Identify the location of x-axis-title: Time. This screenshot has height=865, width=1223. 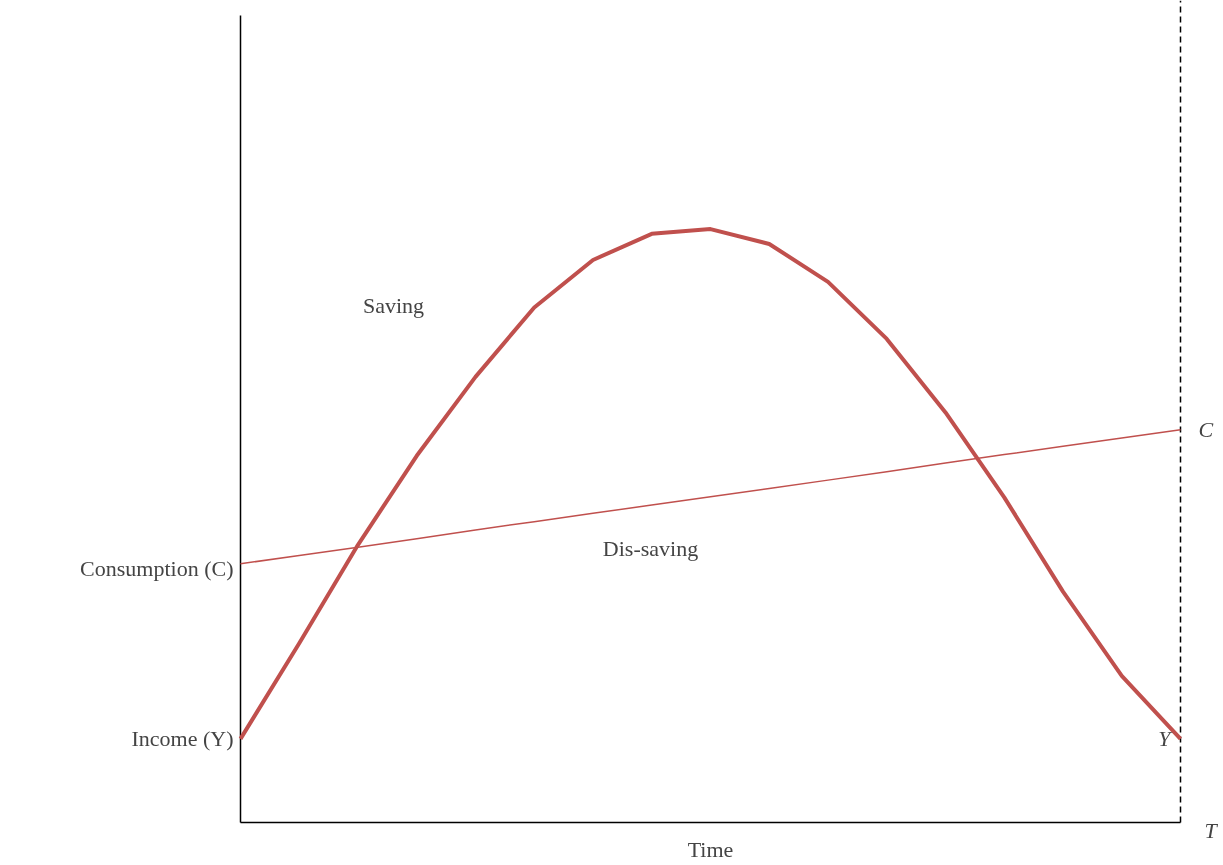
(710, 849).